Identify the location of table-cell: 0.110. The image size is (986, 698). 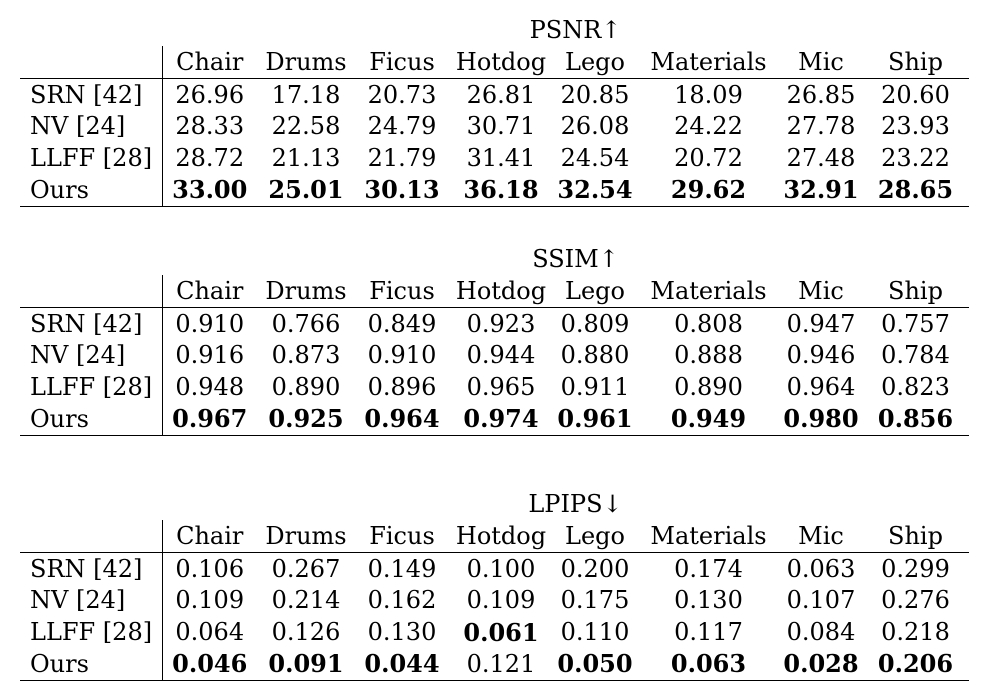
(595, 632).